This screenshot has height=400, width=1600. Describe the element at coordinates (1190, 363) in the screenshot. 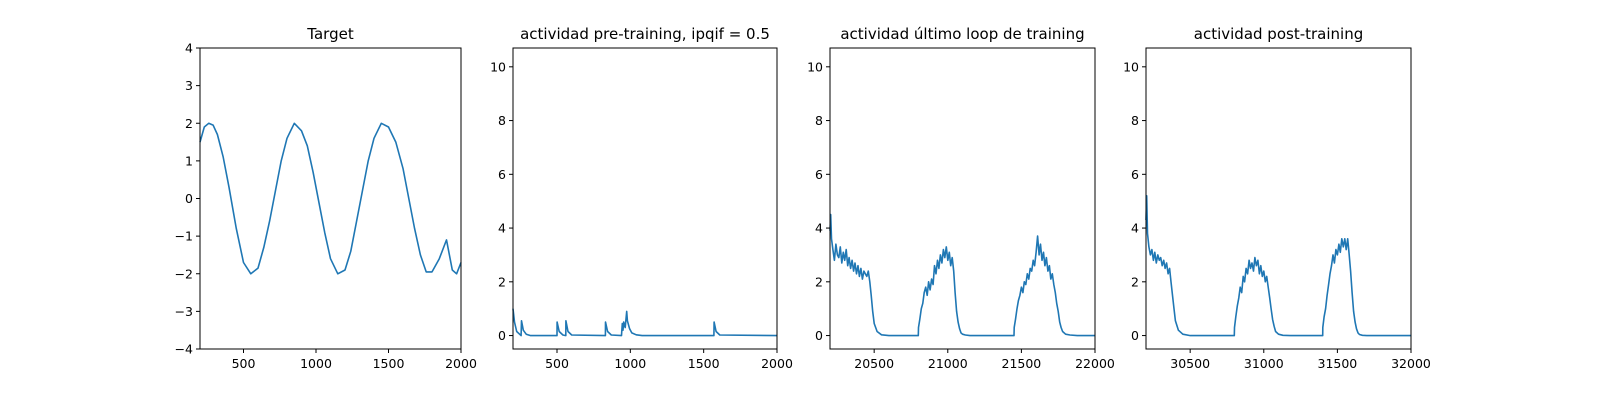

I see `x-tick-label: 30500` at that location.